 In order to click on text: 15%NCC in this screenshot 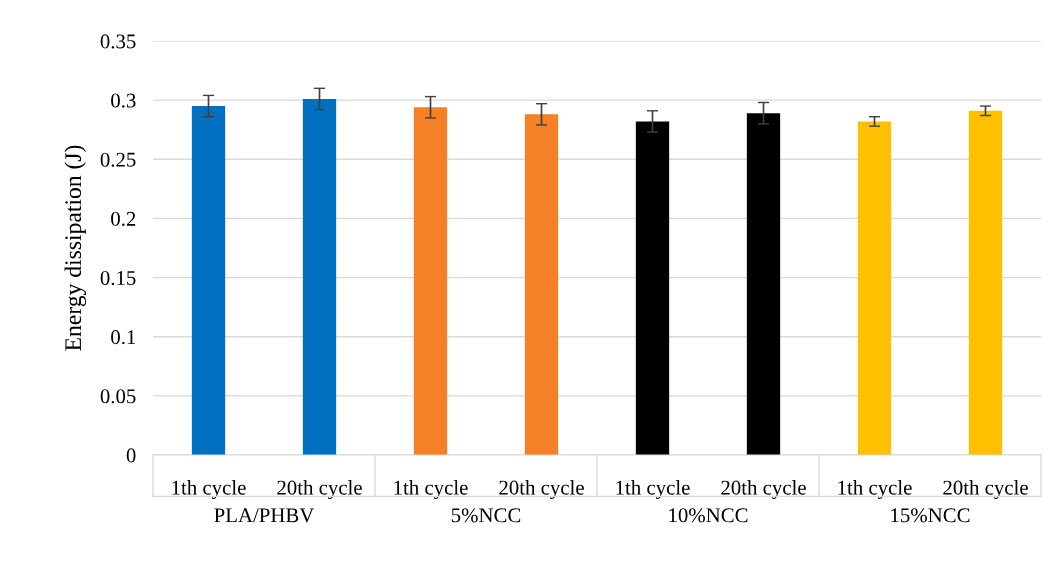, I will do `click(930, 515)`.